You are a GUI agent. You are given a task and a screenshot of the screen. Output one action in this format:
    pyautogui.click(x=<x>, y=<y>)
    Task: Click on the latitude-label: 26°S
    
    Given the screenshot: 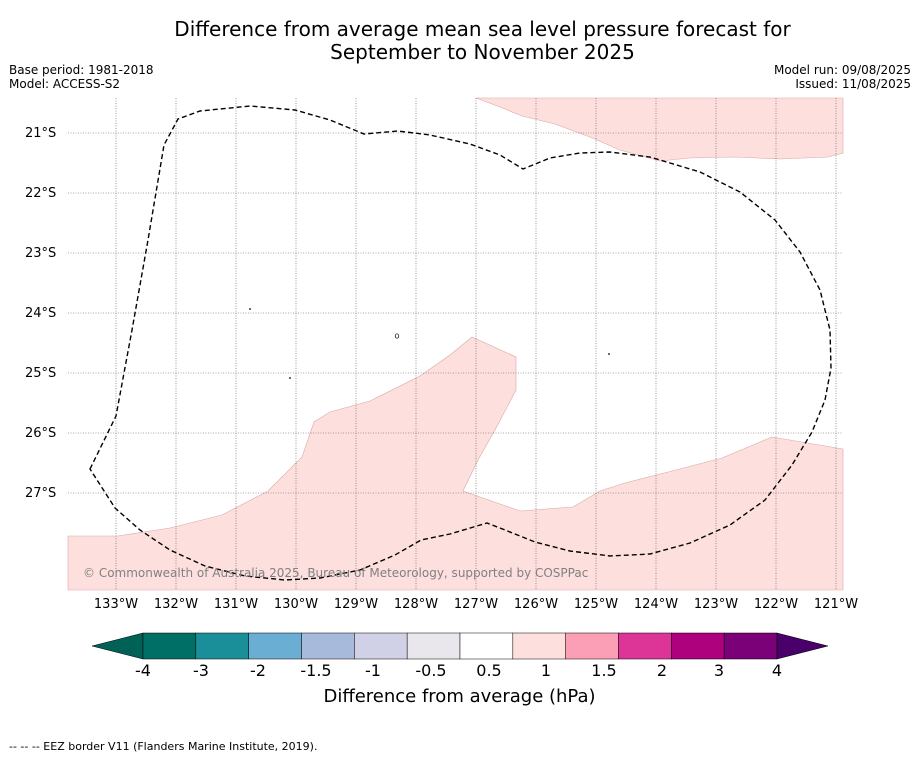 What is the action you would take?
    pyautogui.click(x=41, y=433)
    